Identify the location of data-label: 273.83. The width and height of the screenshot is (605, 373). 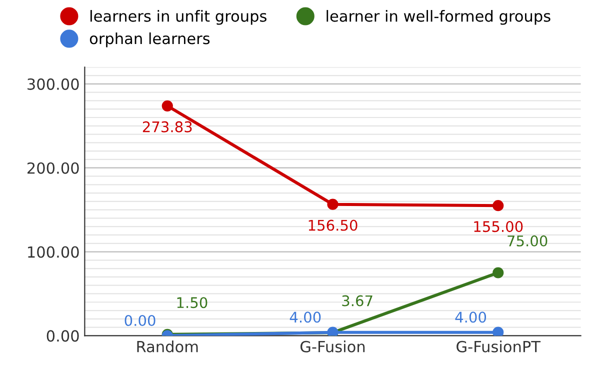
(167, 126).